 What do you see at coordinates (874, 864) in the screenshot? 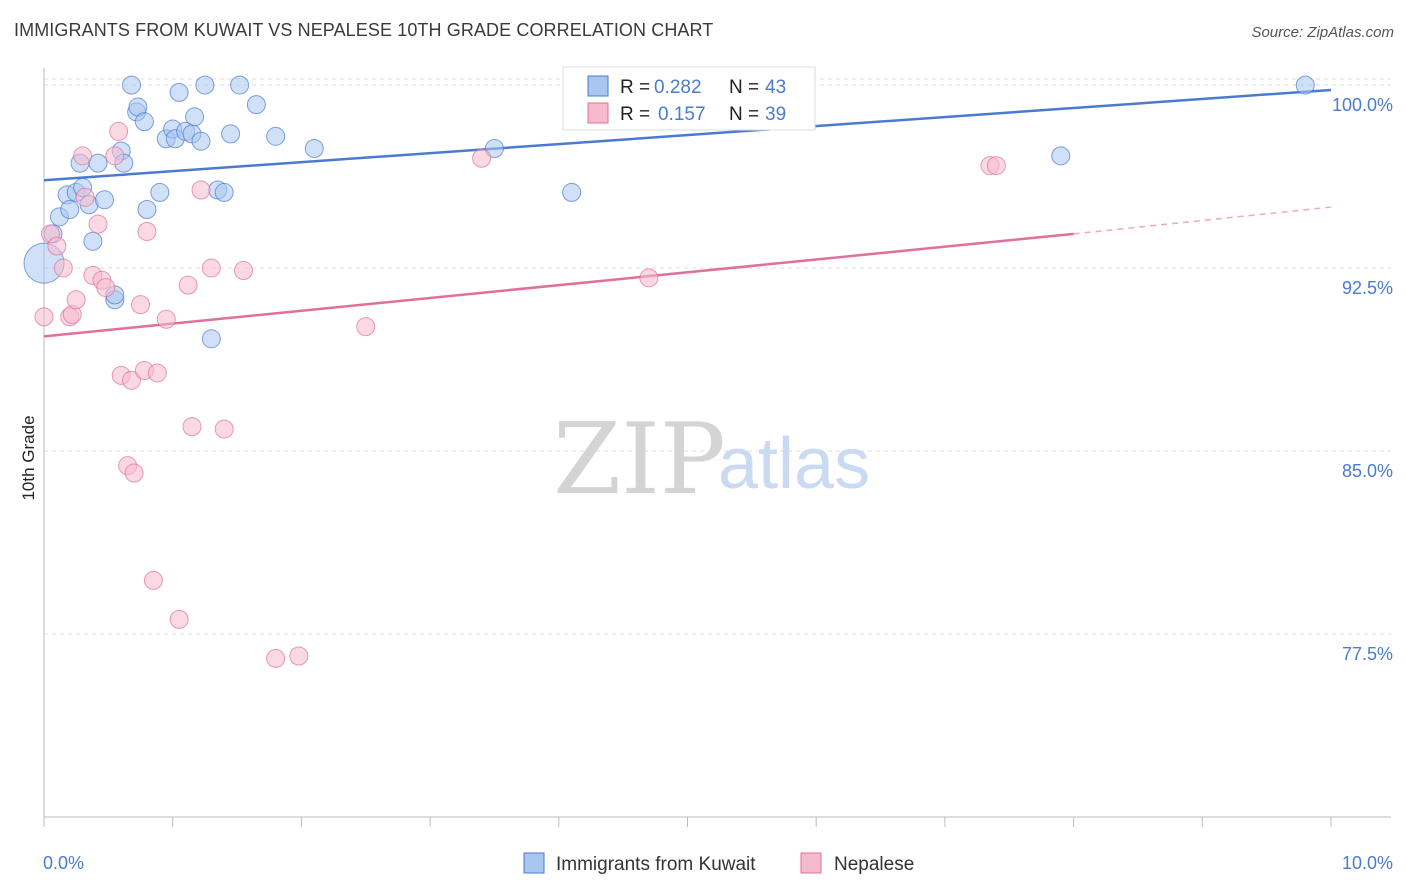
I see `bottom-legend-label-nepalese: Nepalese` at bounding box center [874, 864].